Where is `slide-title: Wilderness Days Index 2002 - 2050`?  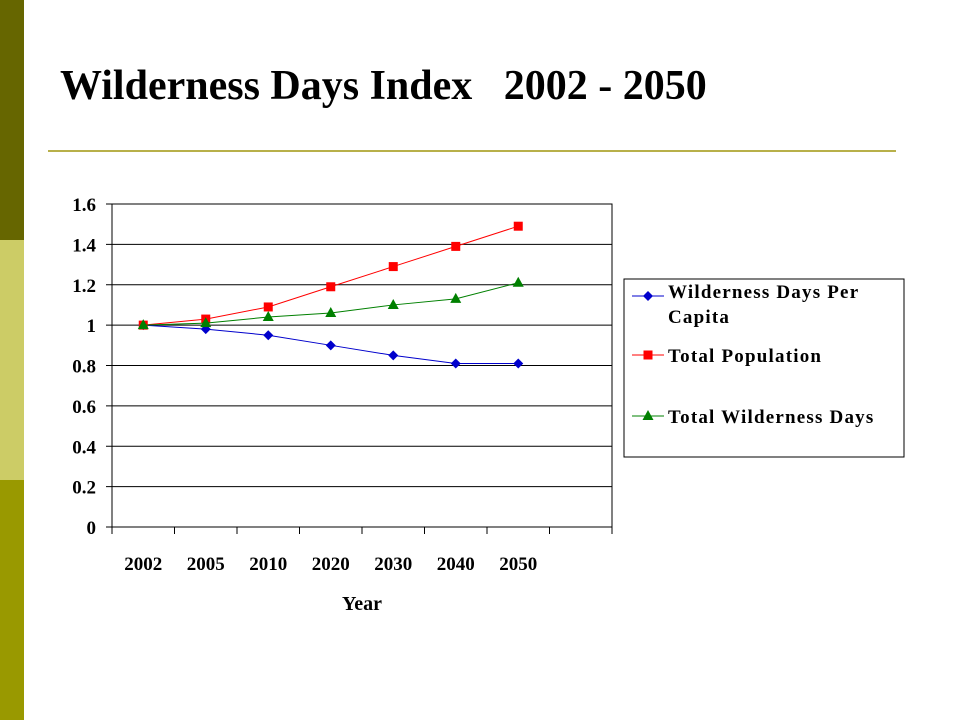
slide-title: Wilderness Days Index 2002 - 2050 is located at coordinates (383, 86).